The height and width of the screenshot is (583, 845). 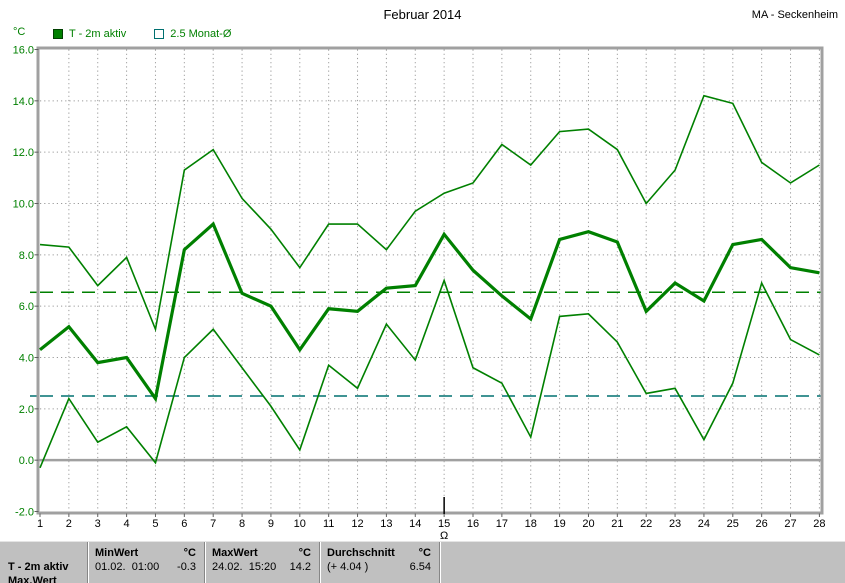 What do you see at coordinates (235, 553) in the screenshot?
I see `max-header: MaxWert` at bounding box center [235, 553].